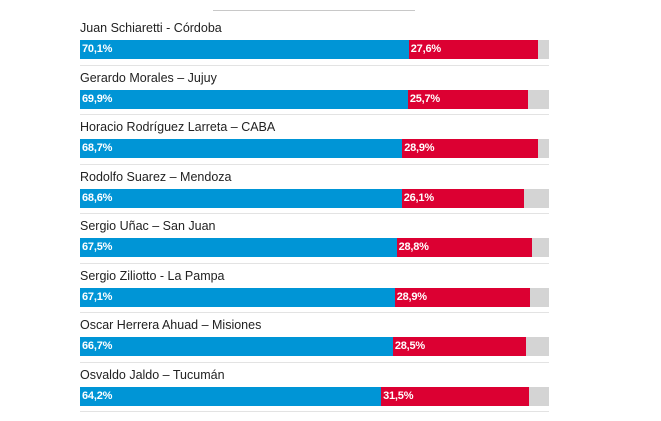 The width and height of the screenshot is (661, 421). What do you see at coordinates (473, 49) in the screenshot?
I see `bar-segment-secondary: 27,6%` at bounding box center [473, 49].